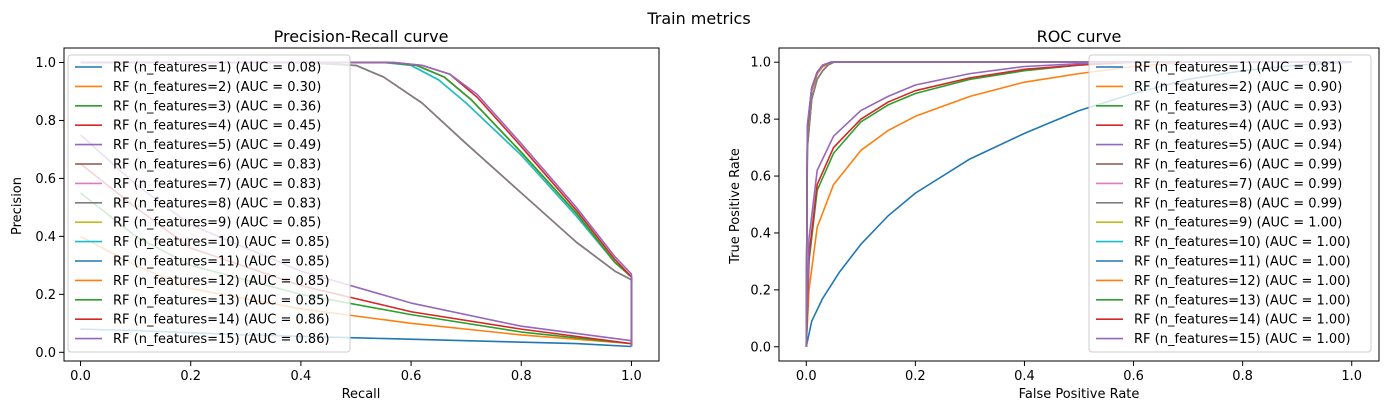 This screenshot has height=415, width=1388. Describe the element at coordinates (1079, 394) in the screenshot. I see `roc-xlabel: False Positive Rate` at that location.